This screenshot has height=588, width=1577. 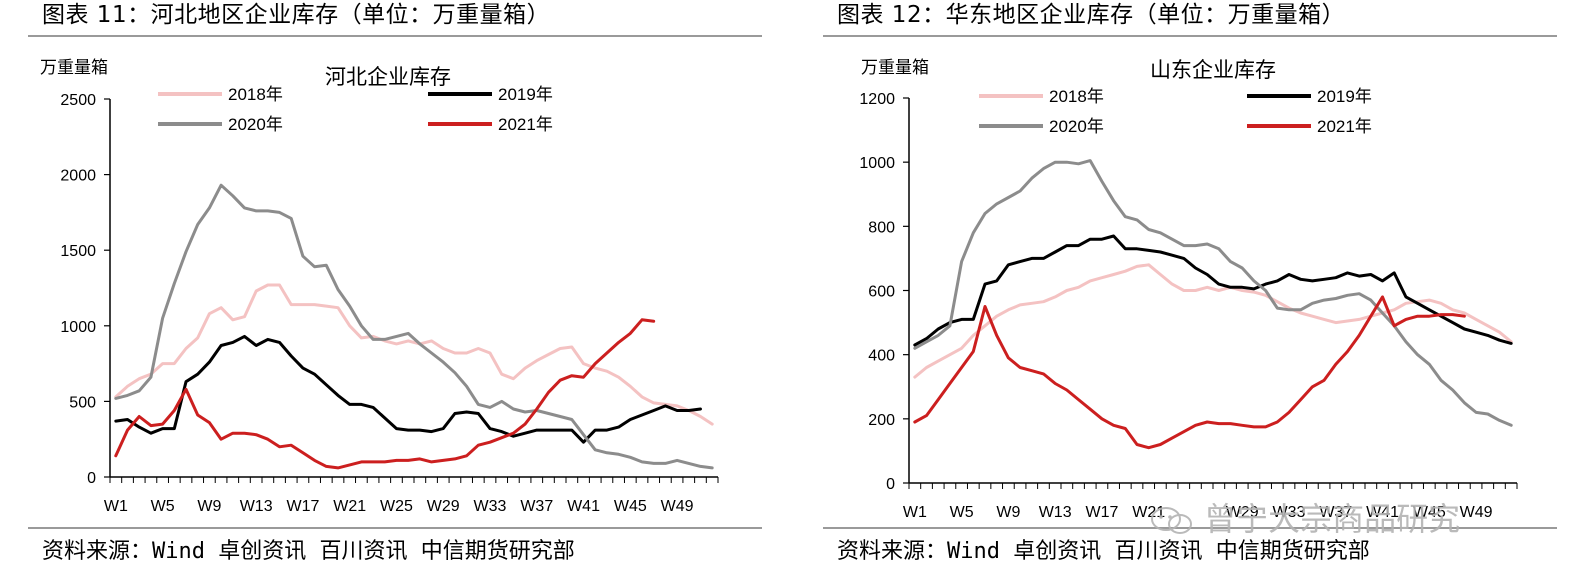 I want to click on figure-title: 图表 12：华东地区企业库存（单位：万重量箱）, so click(x=1091, y=15).